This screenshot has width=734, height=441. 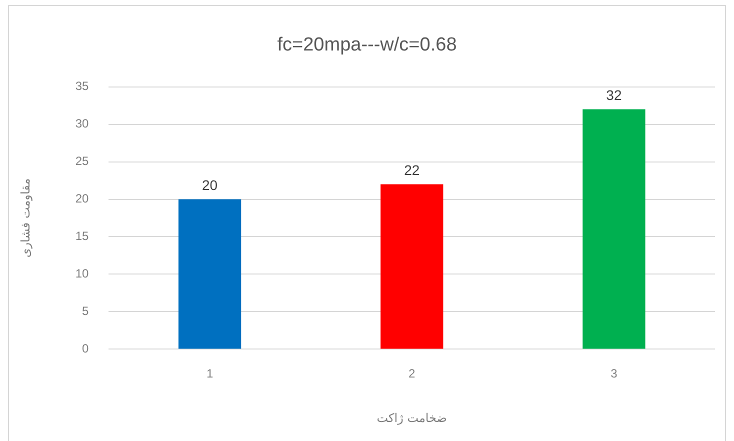 I want to click on x-tick-label: 3, so click(x=614, y=373).